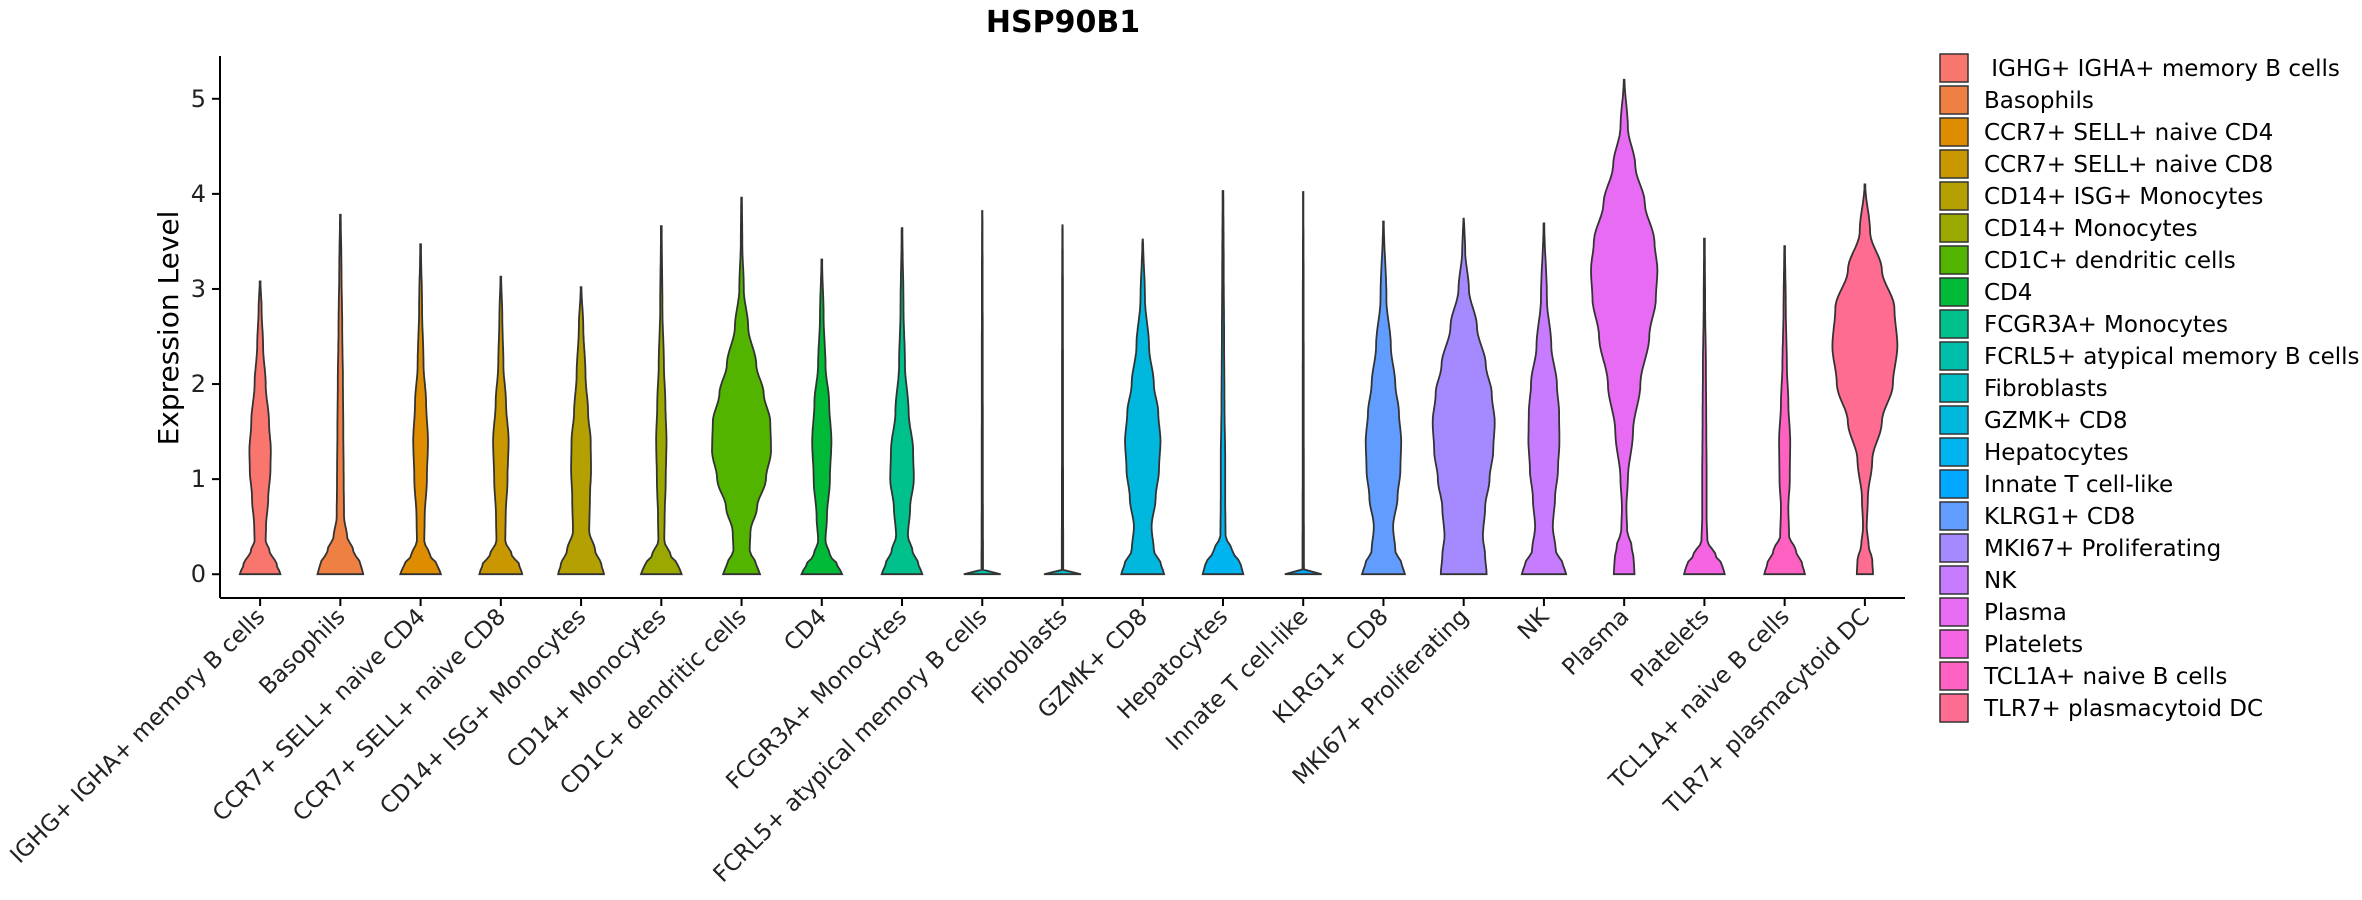 The width and height of the screenshot is (2362, 900). I want to click on legend-label: CD14+ Monocytes, so click(2091, 229).